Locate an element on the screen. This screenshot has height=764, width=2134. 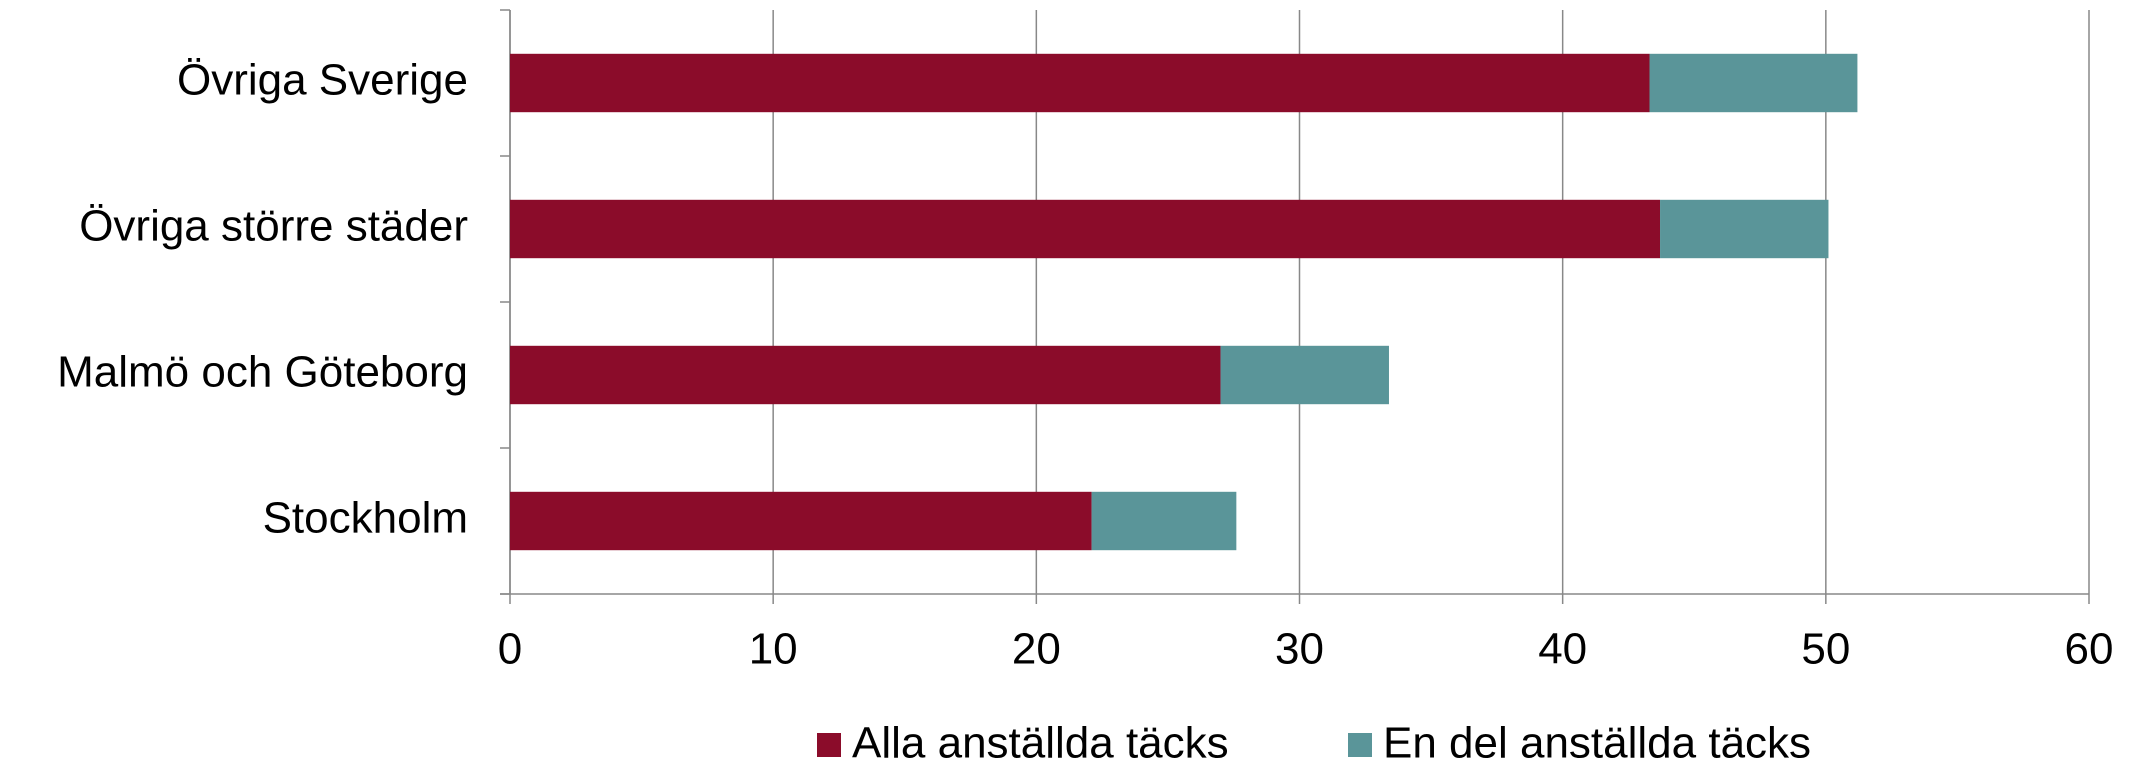
x-tick-label: 60 is located at coordinates (2089, 649).